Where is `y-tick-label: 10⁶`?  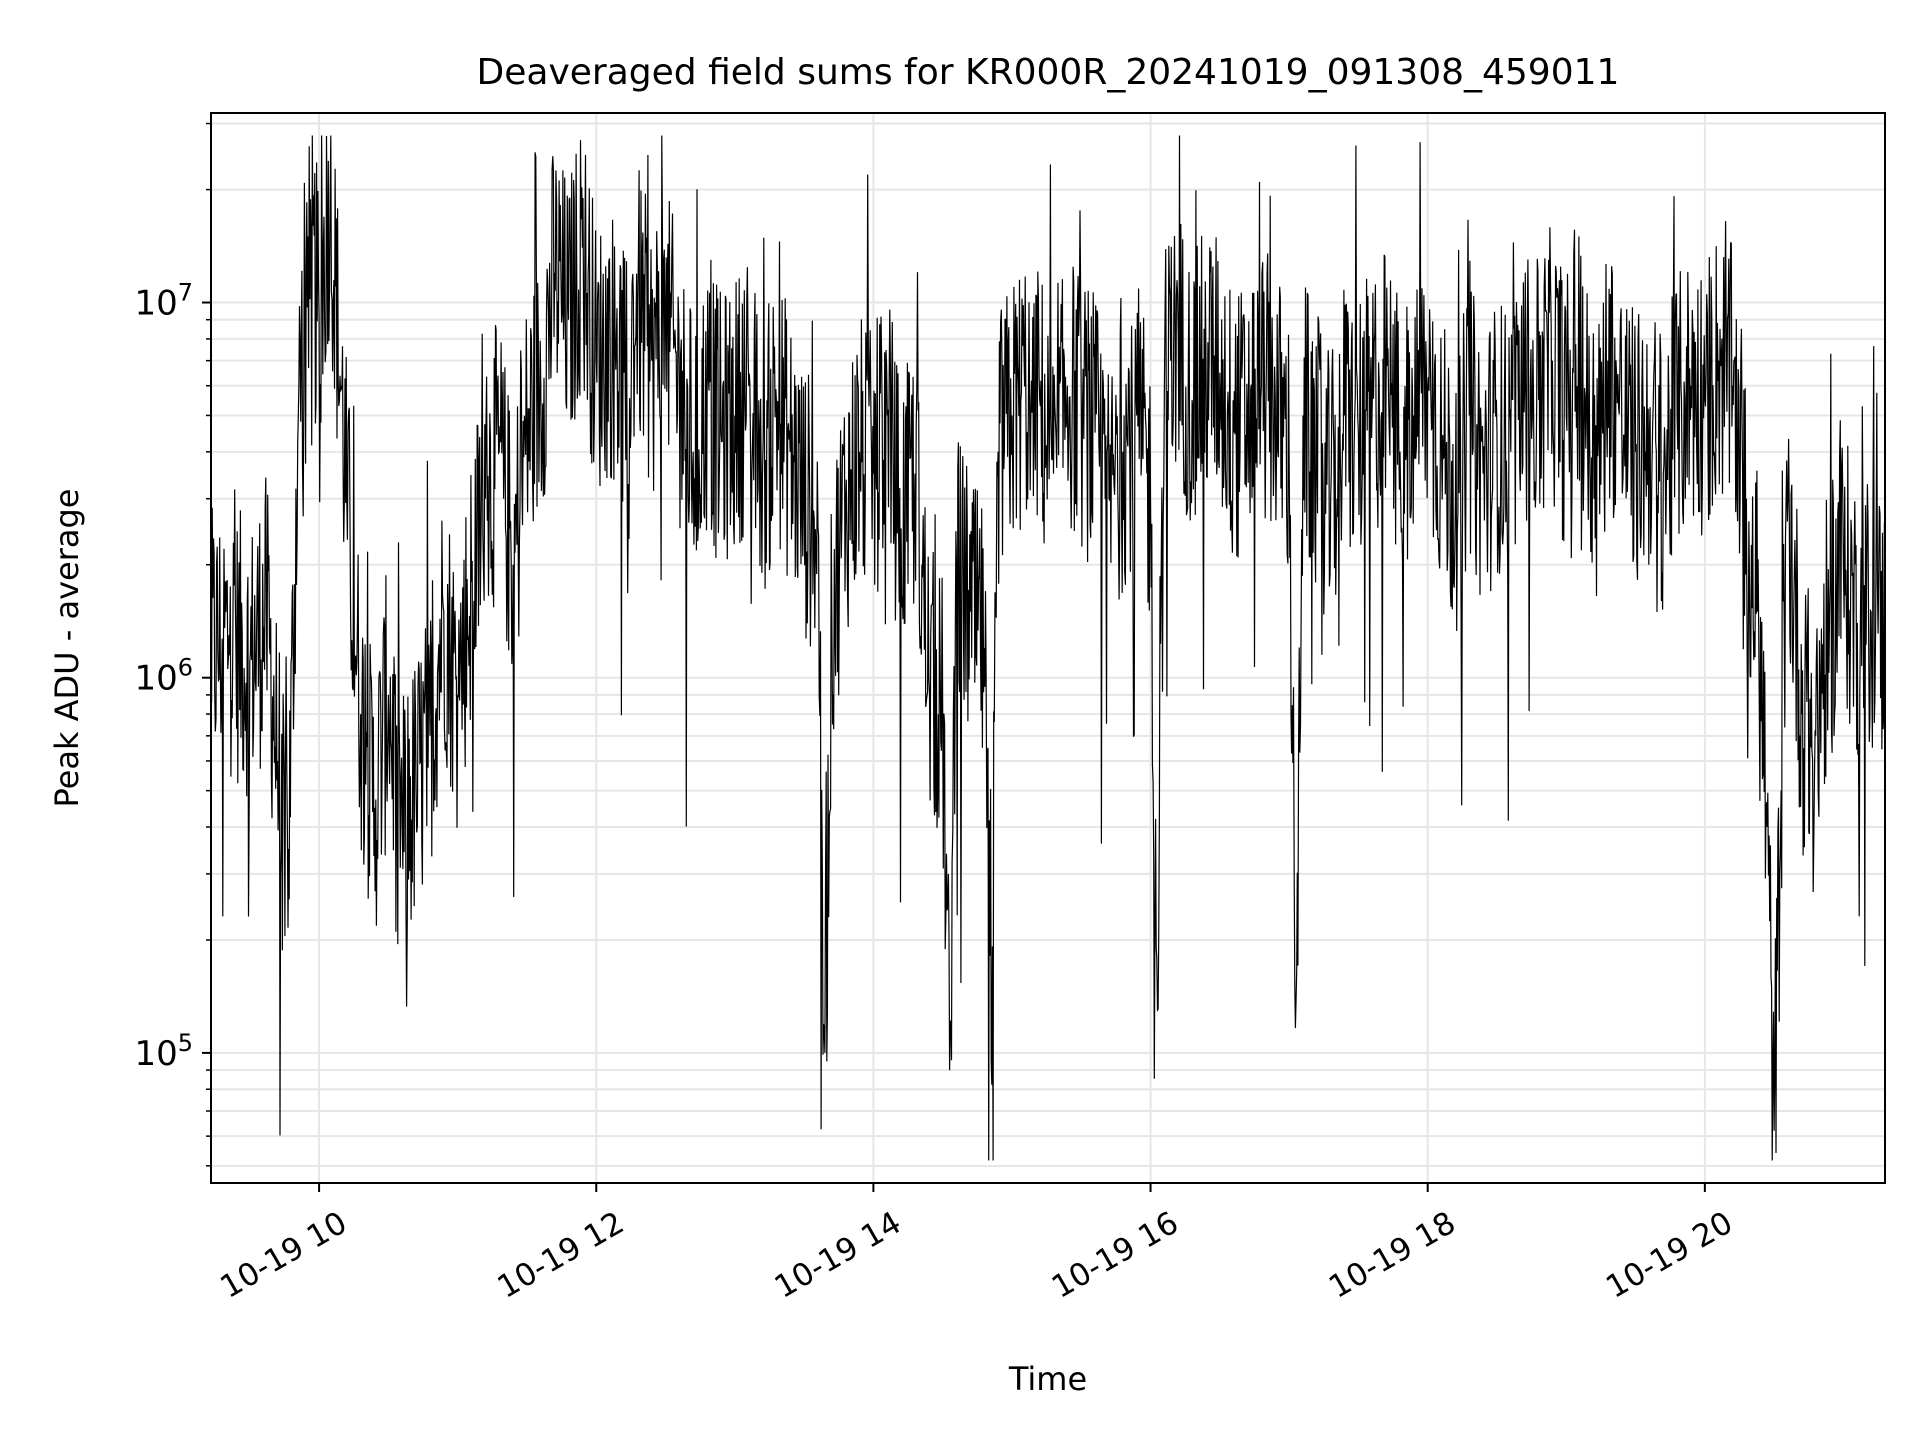
y-tick-label: 10⁶ is located at coordinates (163, 676).